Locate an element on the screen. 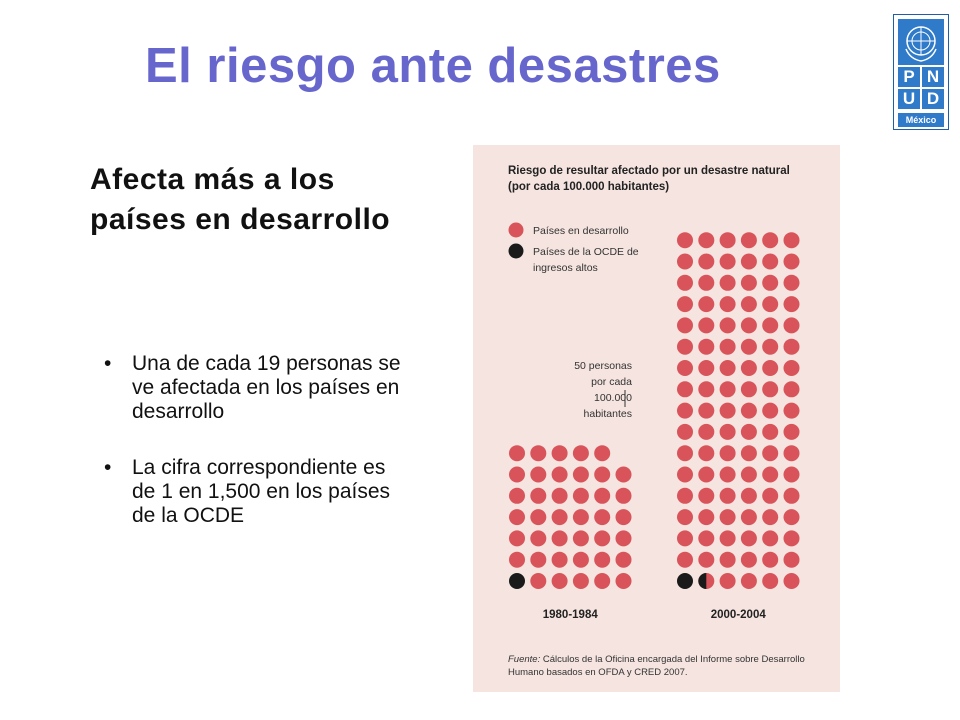 The width and height of the screenshot is (960, 720). unit-note-line: 100.000 is located at coordinates (613, 398).